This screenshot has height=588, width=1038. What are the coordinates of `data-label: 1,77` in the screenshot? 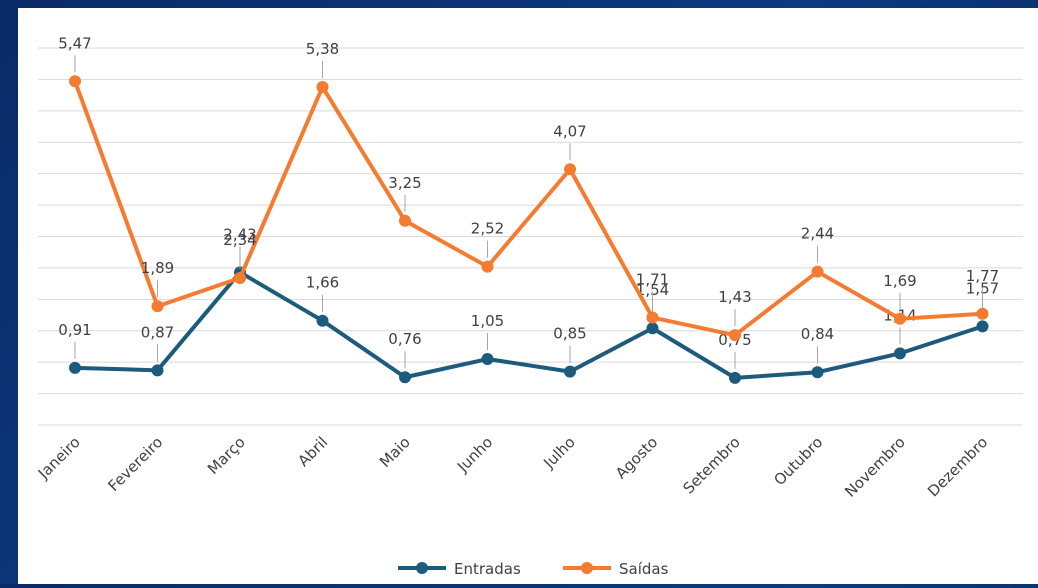 It's located at (982, 276).